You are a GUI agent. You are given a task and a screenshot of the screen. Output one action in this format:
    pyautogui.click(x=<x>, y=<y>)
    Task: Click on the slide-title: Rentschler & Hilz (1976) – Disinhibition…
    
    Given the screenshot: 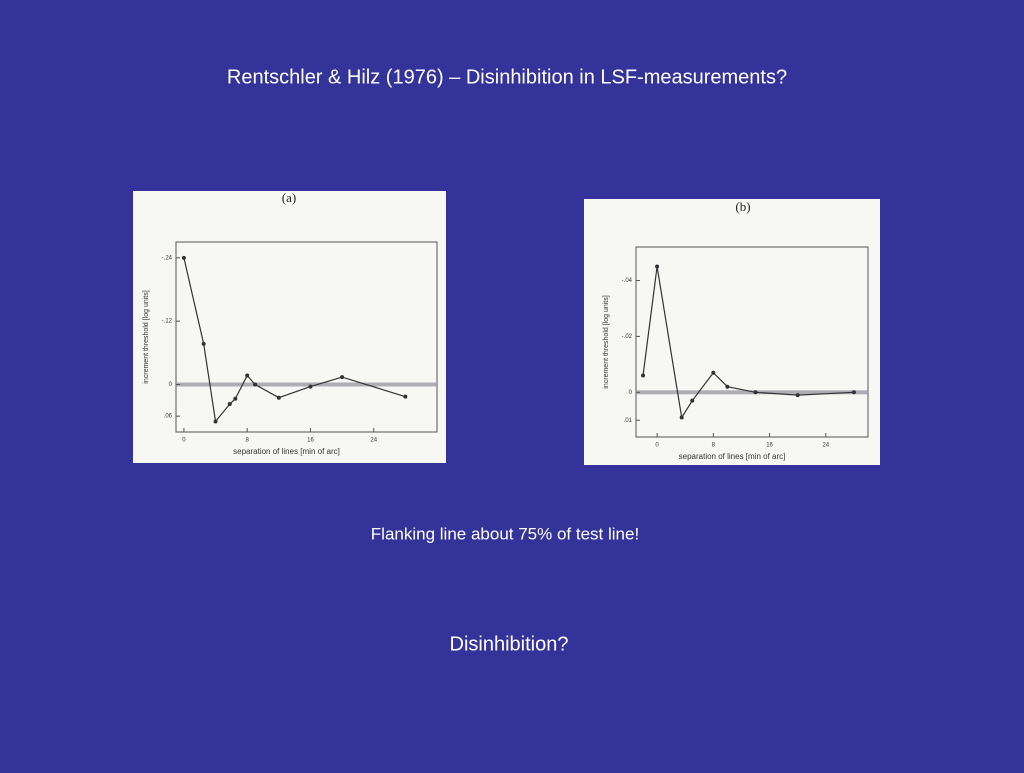 What is the action you would take?
    pyautogui.click(x=507, y=77)
    